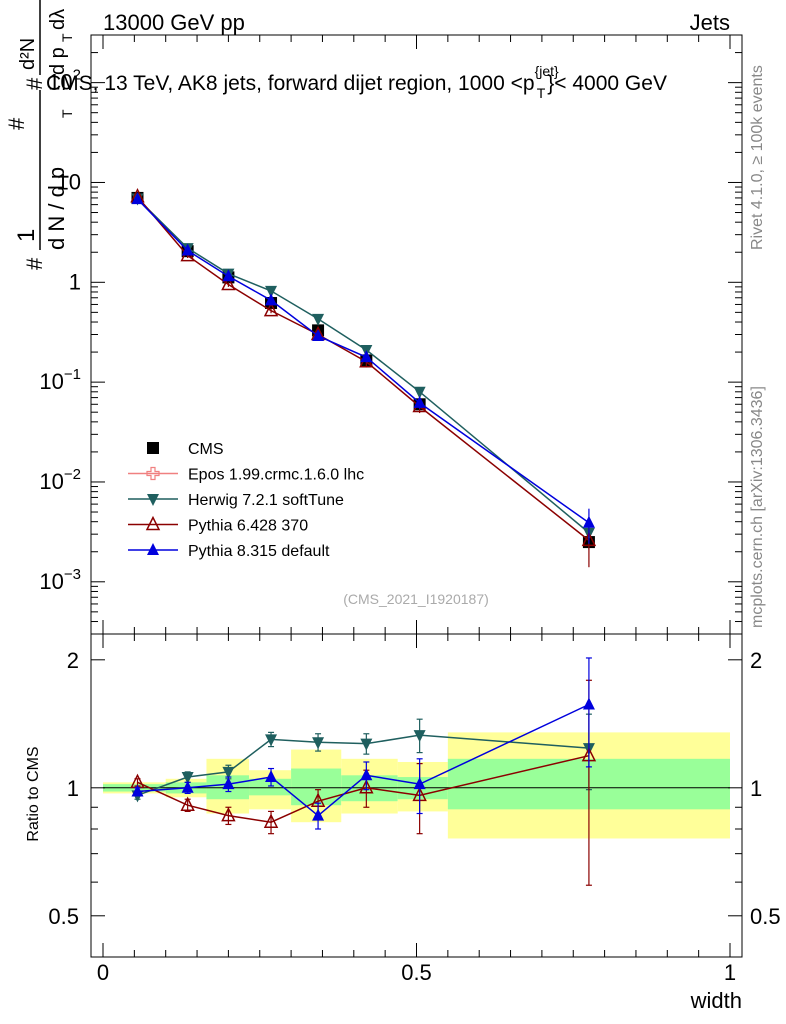 Image resolution: width=786 pixels, height=1024 pixels. What do you see at coordinates (39, 135) in the screenshot?
I see `main-ylabel: # 1 d N / d p T # # d²N d p T dλ` at bounding box center [39, 135].